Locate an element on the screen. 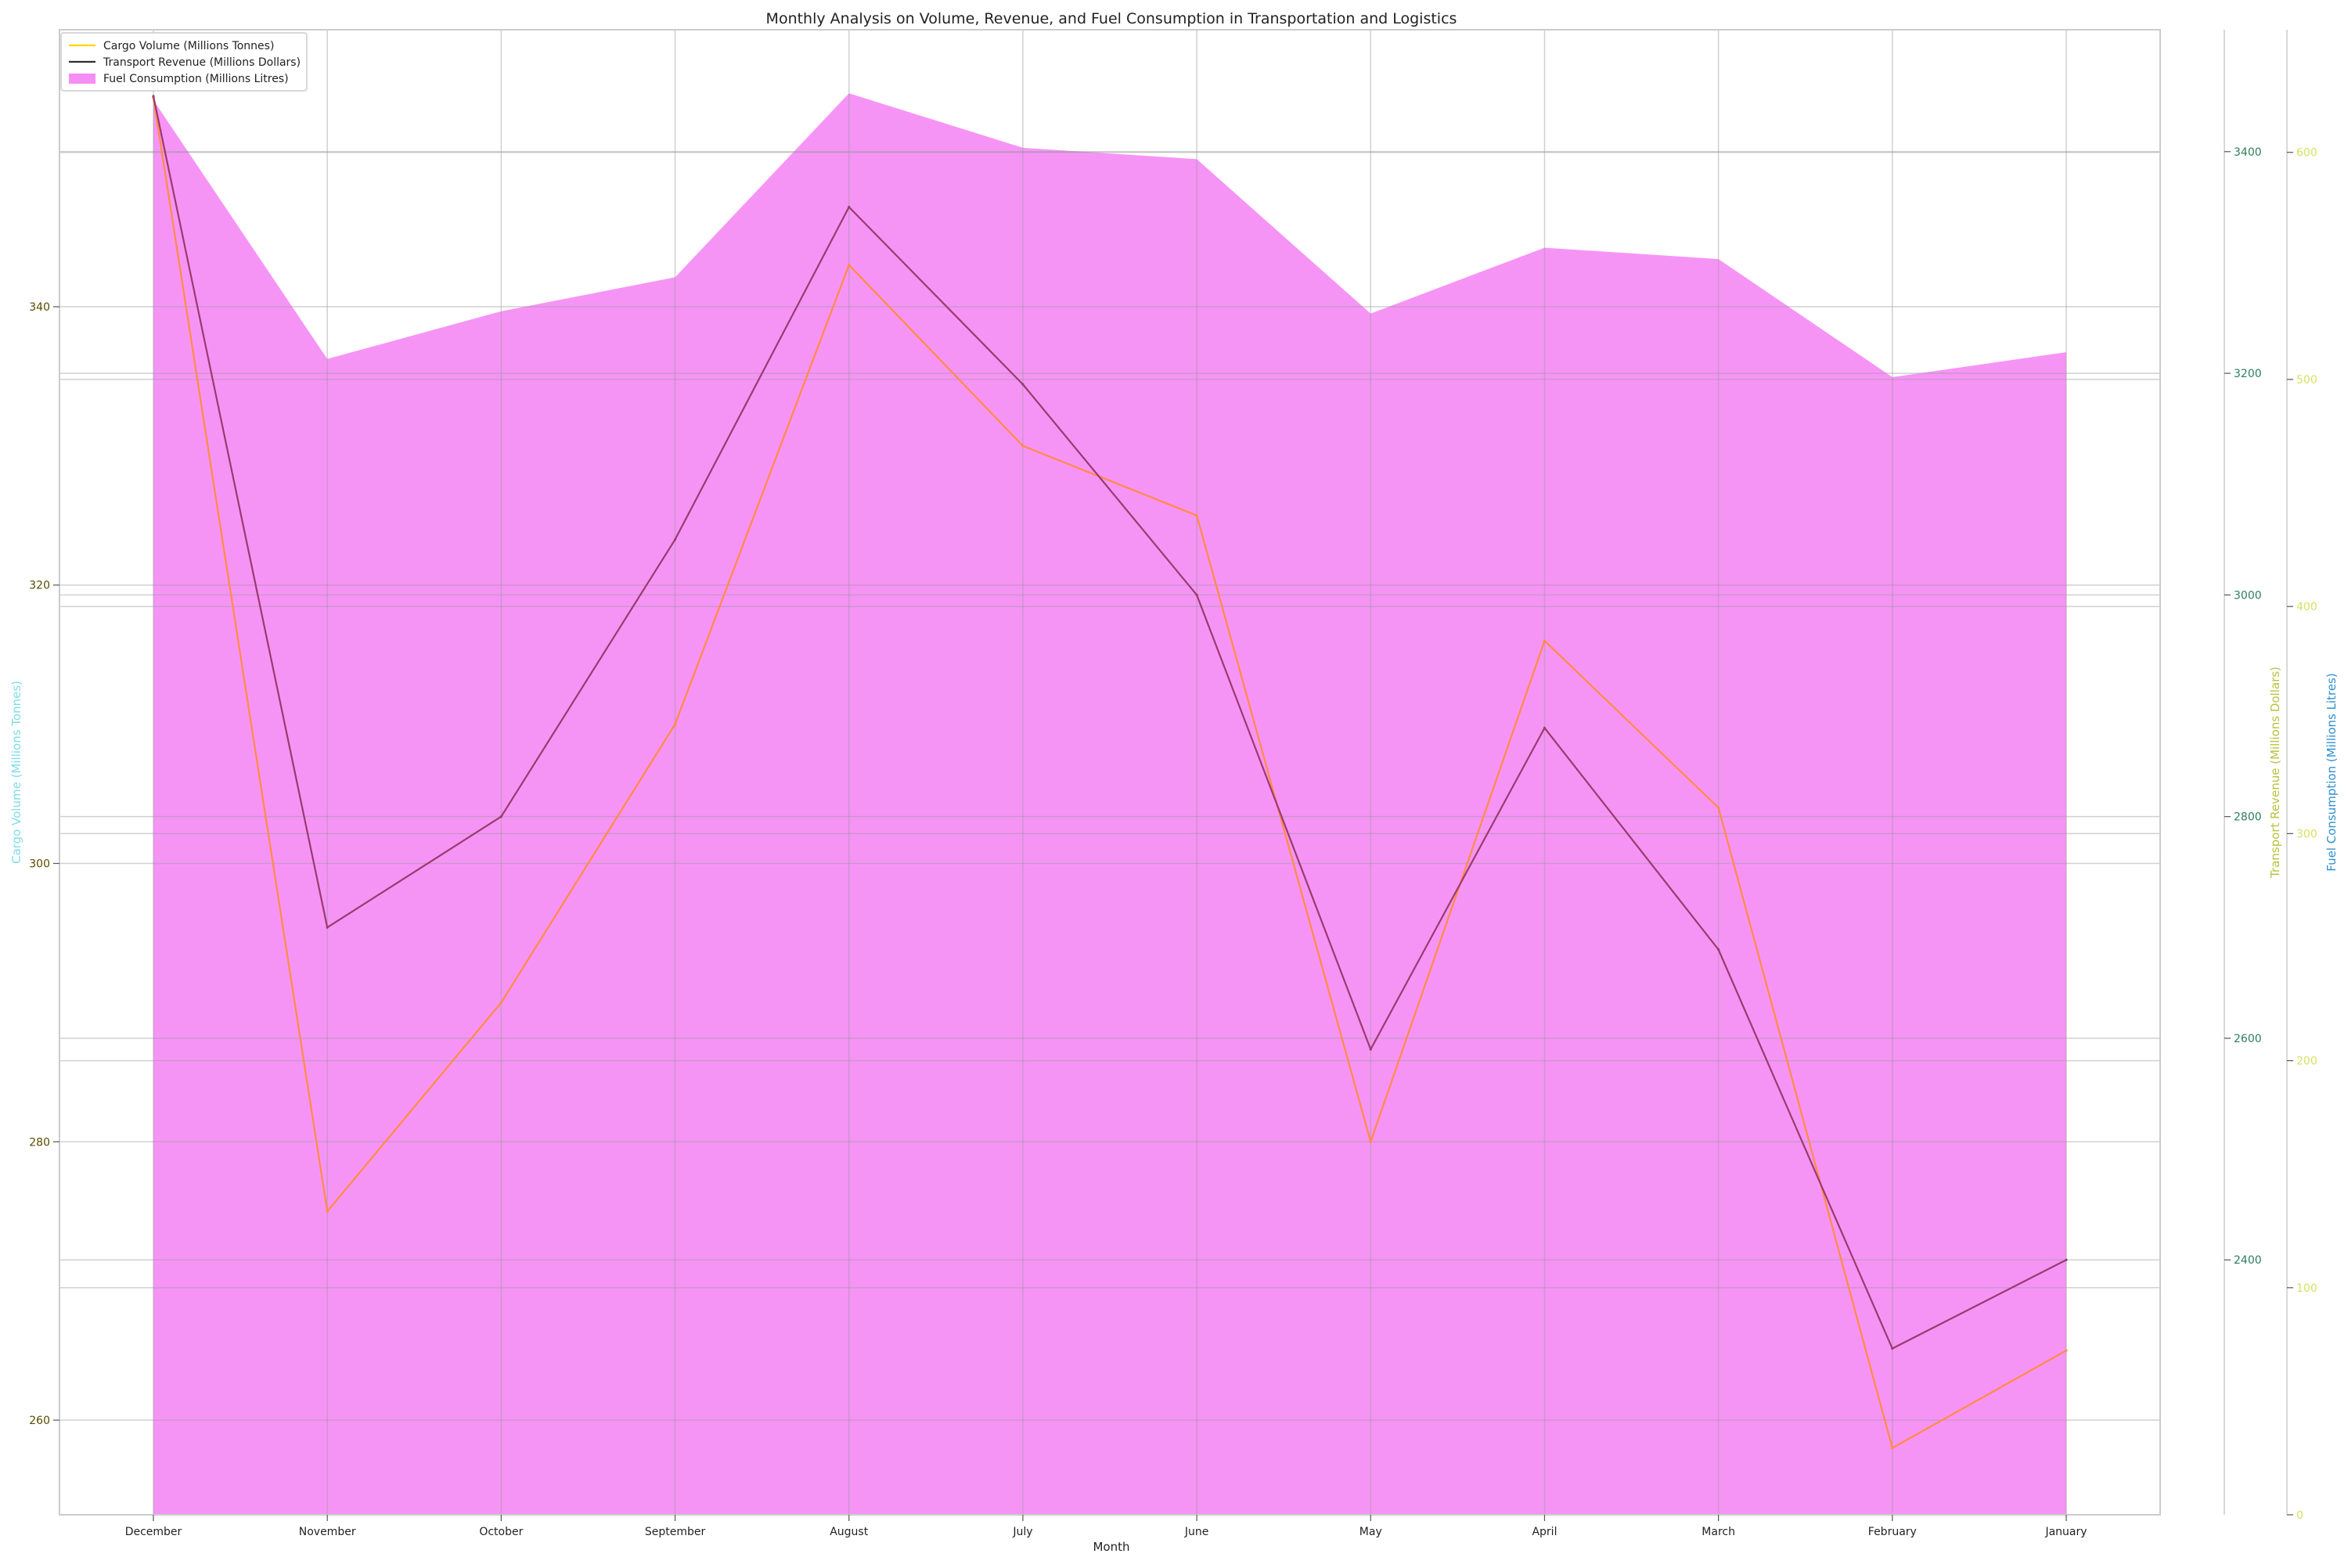  legend-label: Cargo Volume (Millions Tonnes) is located at coordinates (188, 46).